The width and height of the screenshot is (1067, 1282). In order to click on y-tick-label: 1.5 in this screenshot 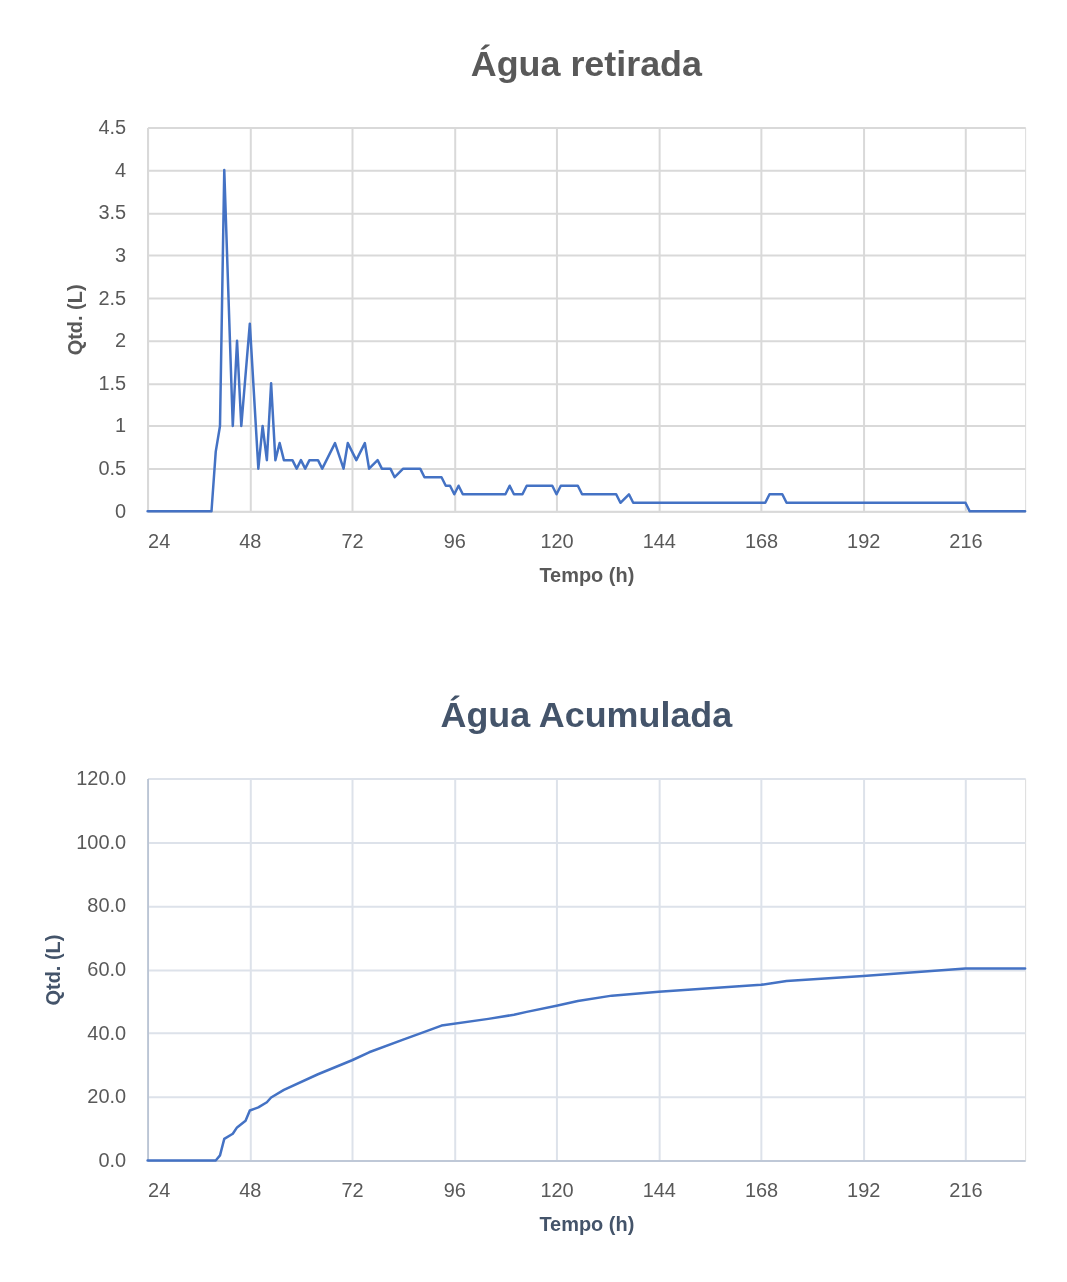, I will do `click(112, 382)`.